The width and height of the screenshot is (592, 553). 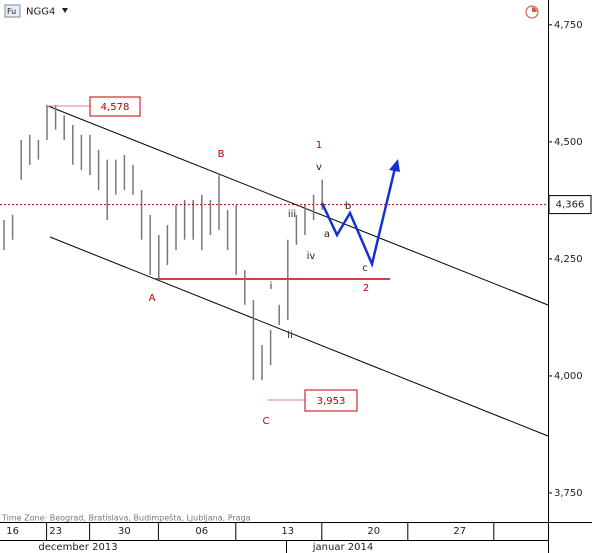 What do you see at coordinates (568, 376) in the screenshot?
I see `y-tick-label: 4,000` at bounding box center [568, 376].